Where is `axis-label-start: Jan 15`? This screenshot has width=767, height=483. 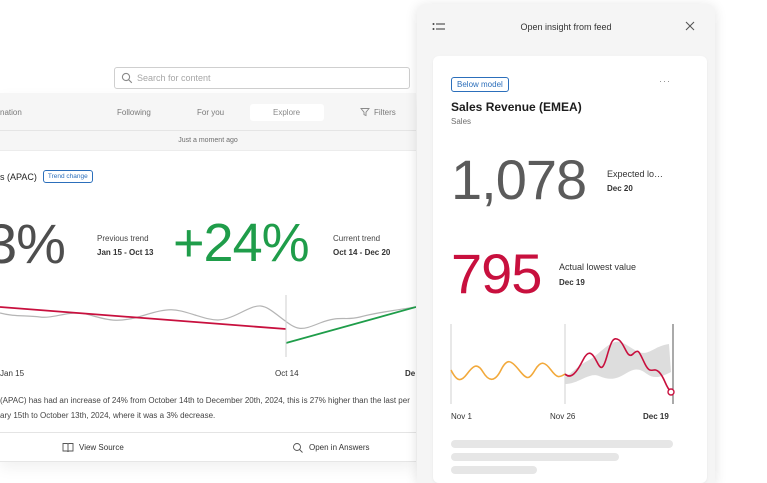 axis-label-start: Jan 15 is located at coordinates (12, 373).